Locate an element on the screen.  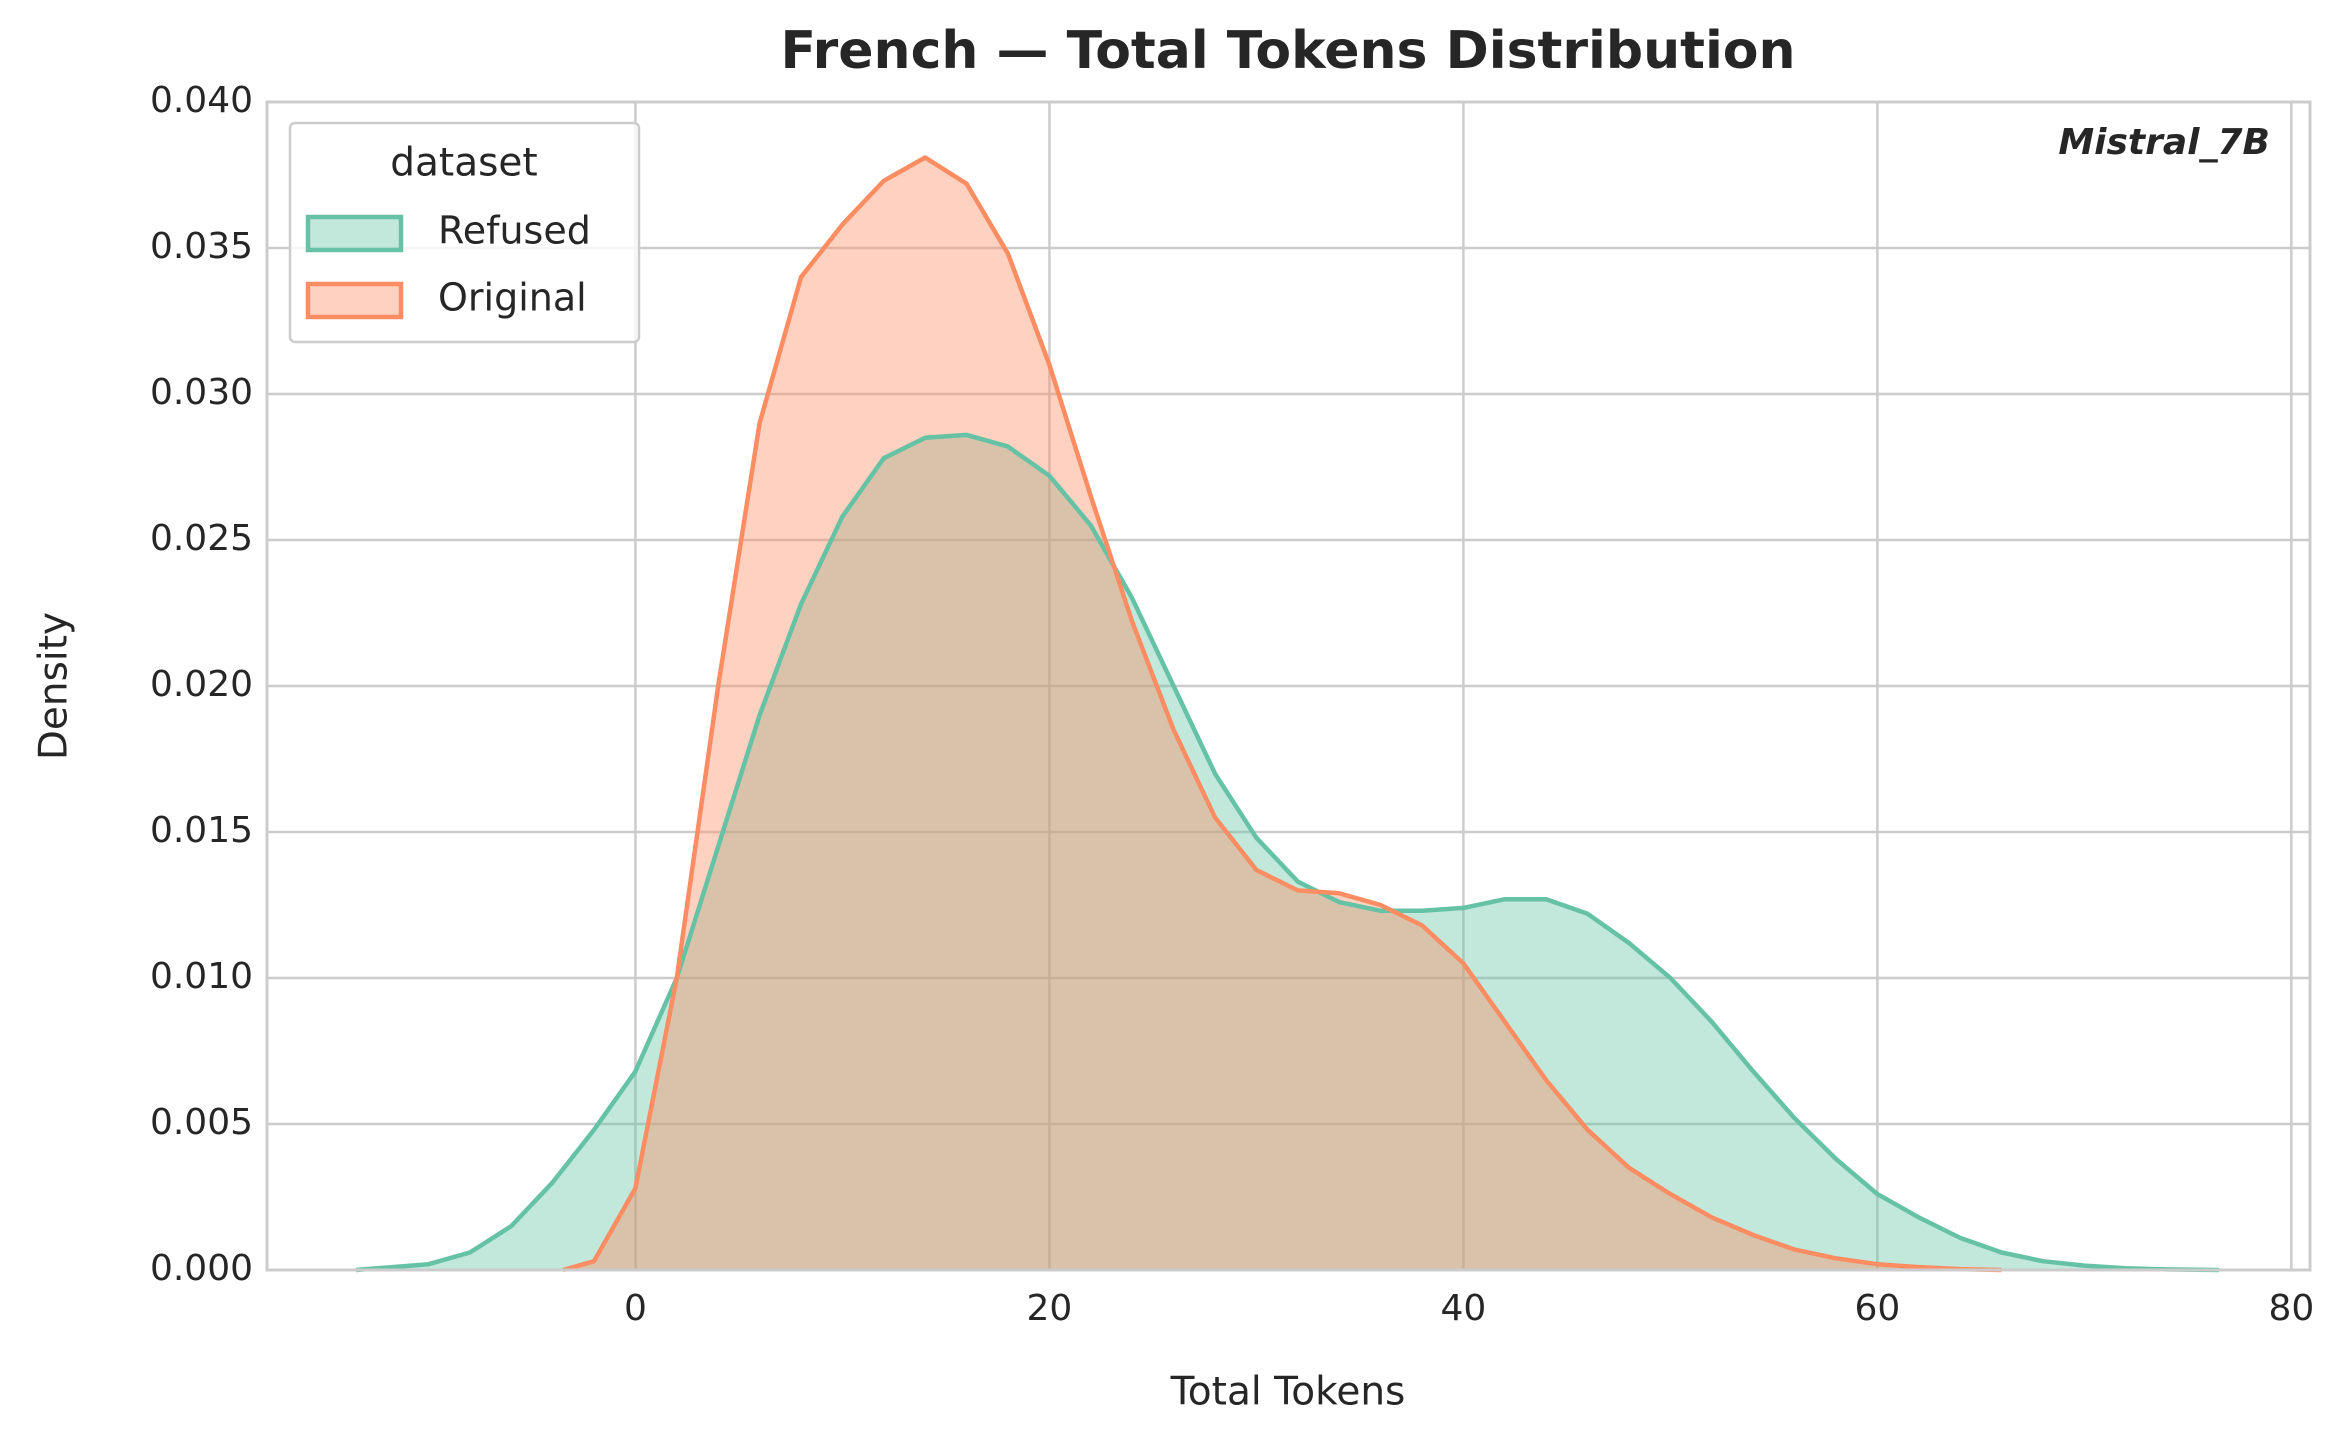
y-tick-label: 0.000 is located at coordinates (201, 1268).